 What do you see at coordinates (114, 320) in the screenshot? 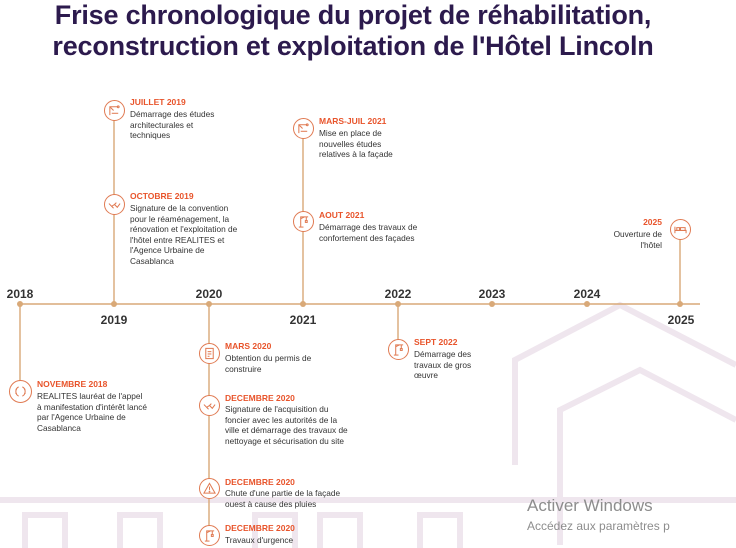
I see `year-label-2019: 2019` at bounding box center [114, 320].